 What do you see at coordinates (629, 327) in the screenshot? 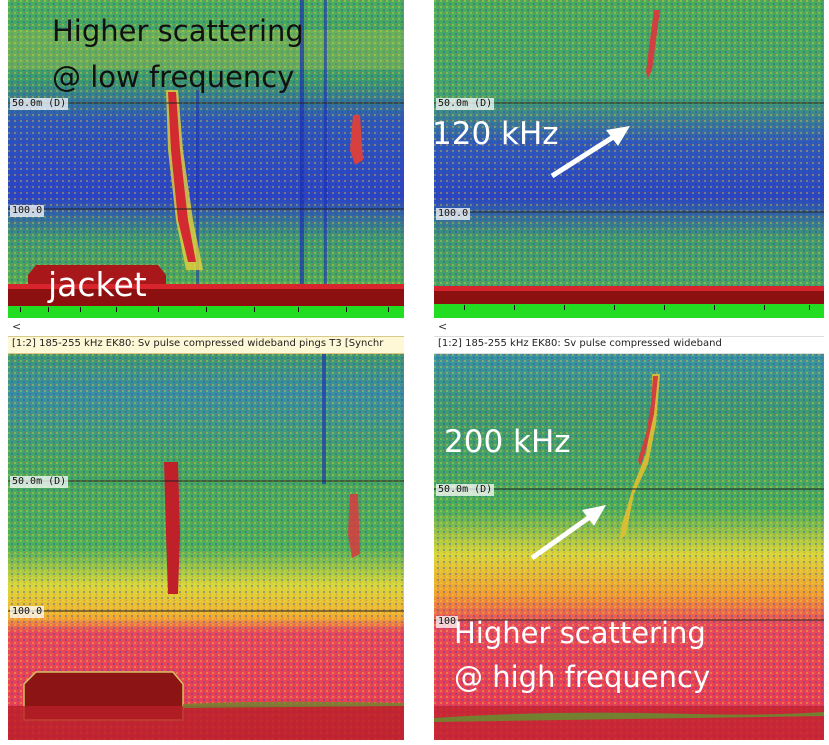
I see `echogram-scrollbar-right: <` at bounding box center [629, 327].